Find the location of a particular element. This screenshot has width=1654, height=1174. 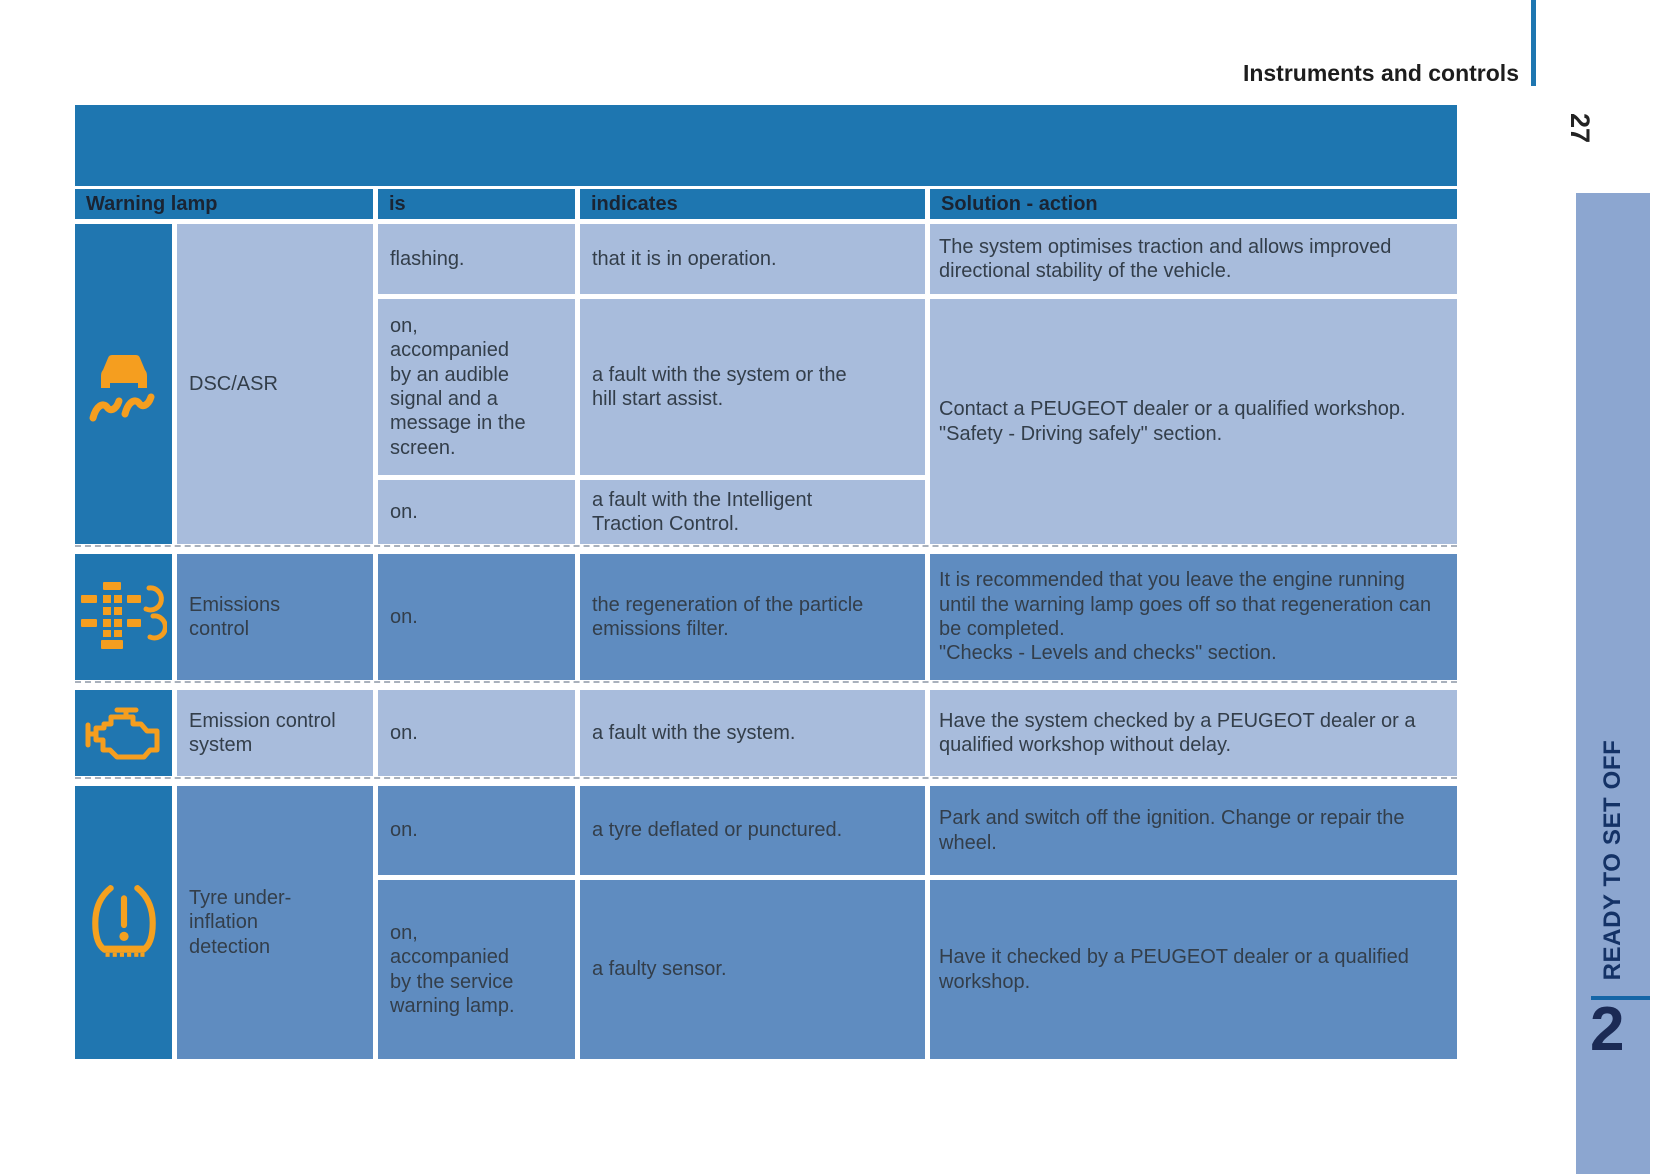

column-header-warning-lamp: Warning lamp is located at coordinates (224, 204).